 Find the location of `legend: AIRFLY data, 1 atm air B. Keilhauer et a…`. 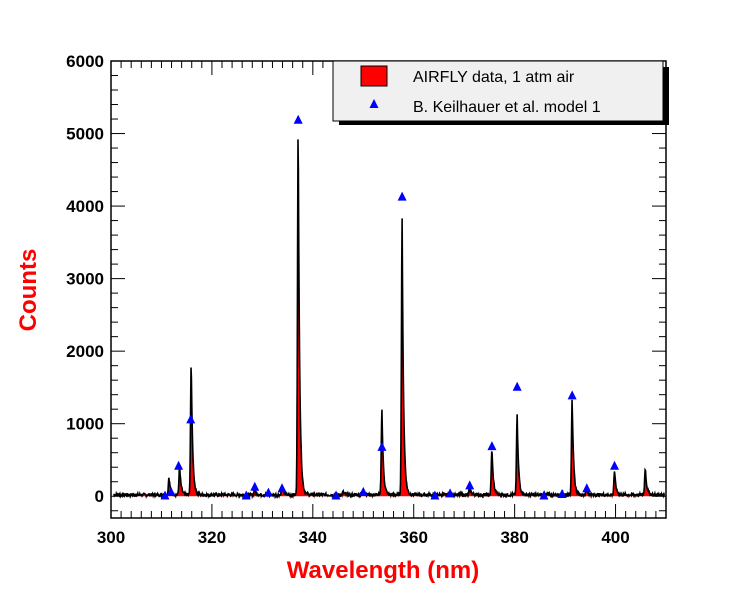

legend: AIRFLY data, 1 atm air B. Keilhauer et a… is located at coordinates (500, 92).